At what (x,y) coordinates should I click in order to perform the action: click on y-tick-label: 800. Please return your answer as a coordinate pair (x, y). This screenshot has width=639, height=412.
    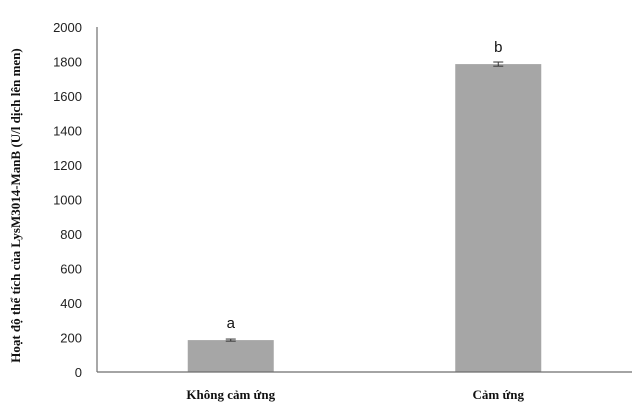
    Looking at the image, I should click on (71, 234).